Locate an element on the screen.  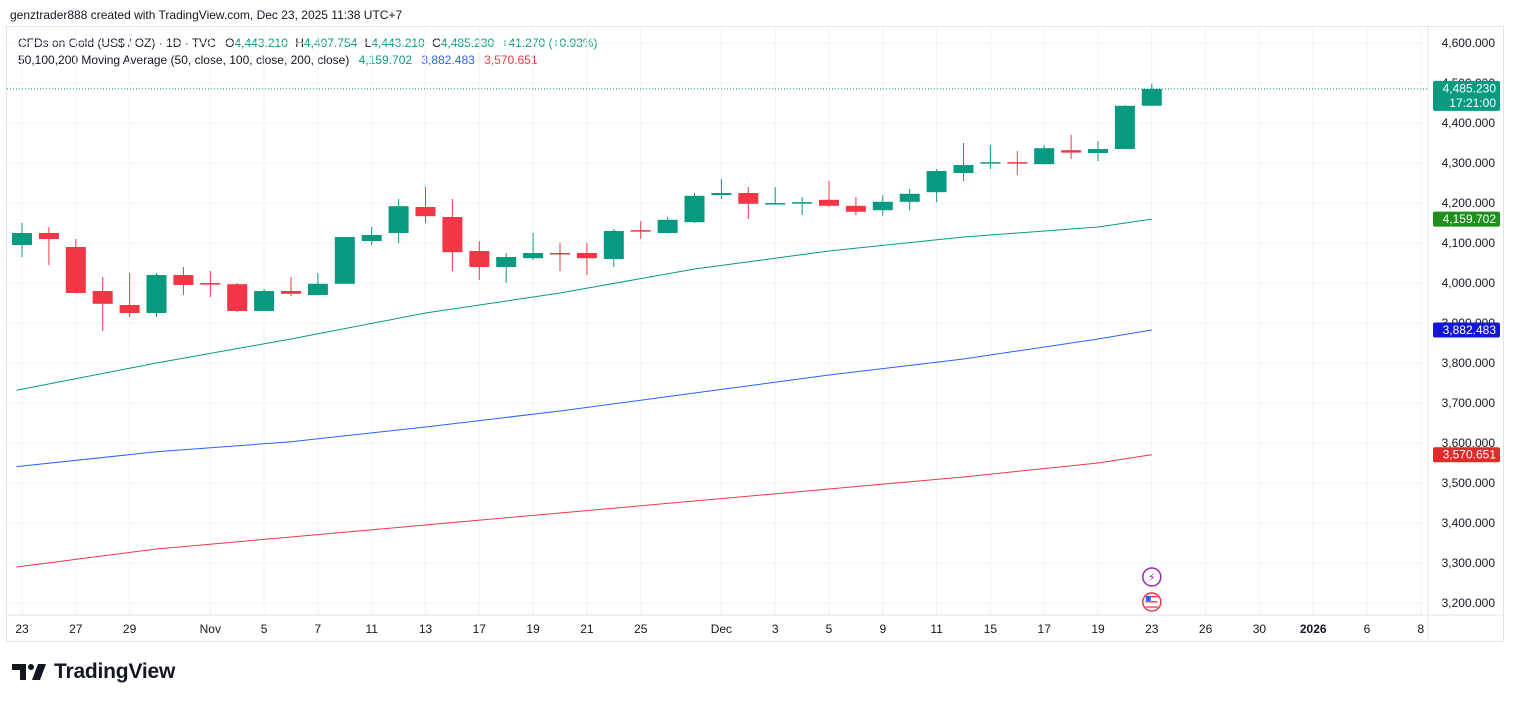
lightning-event-icon: ⚡ is located at coordinates (1152, 577).